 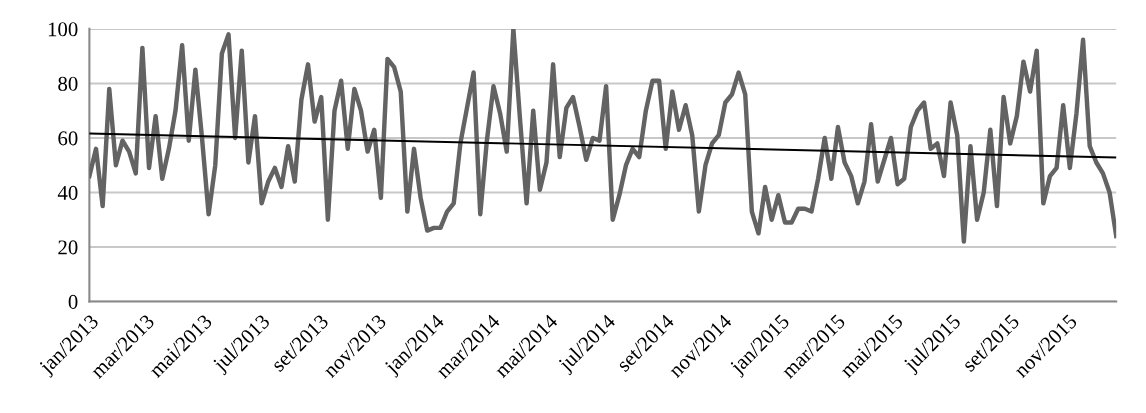 I want to click on y-tick-label: 100, so click(x=63, y=29).